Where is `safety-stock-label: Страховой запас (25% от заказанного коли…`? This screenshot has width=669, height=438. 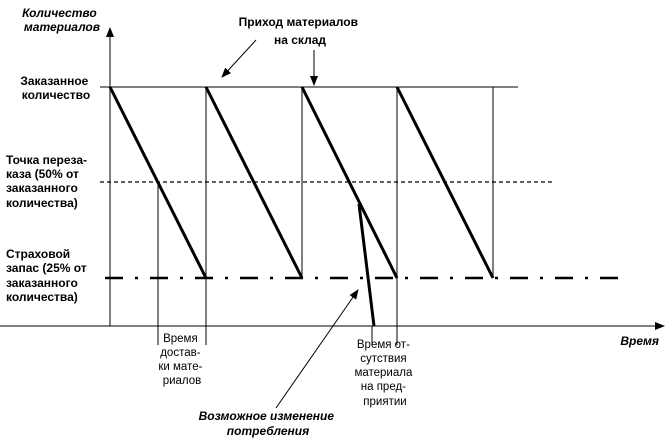
safety-stock-label: Страховой запас (25% от заказанного коли… is located at coordinates (48, 275).